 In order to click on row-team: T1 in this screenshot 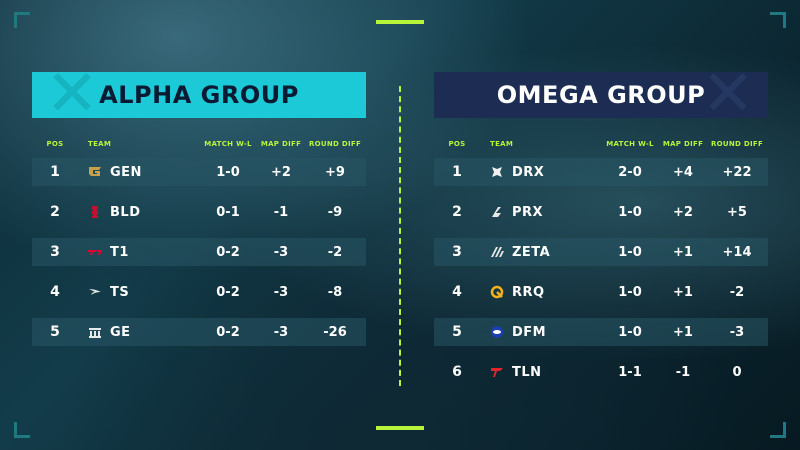, I will do `click(138, 252)`.